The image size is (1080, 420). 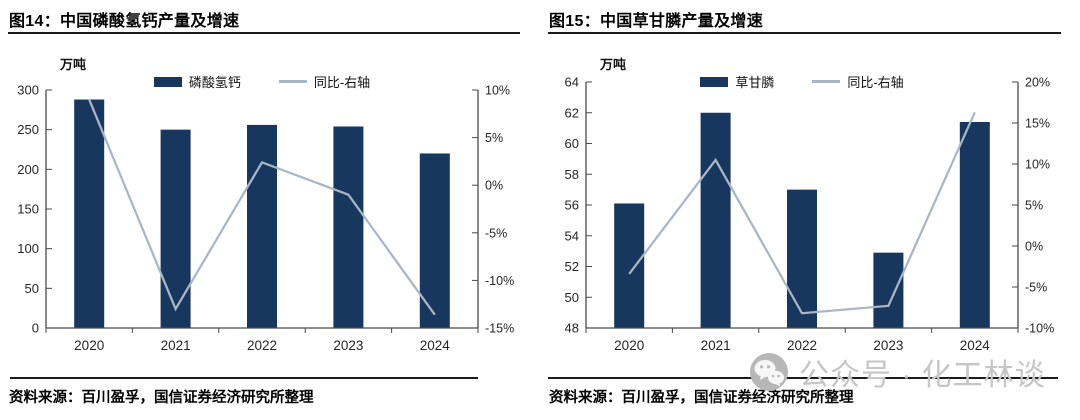 What do you see at coordinates (28, 169) in the screenshot?
I see `svg-text: 200` at bounding box center [28, 169].